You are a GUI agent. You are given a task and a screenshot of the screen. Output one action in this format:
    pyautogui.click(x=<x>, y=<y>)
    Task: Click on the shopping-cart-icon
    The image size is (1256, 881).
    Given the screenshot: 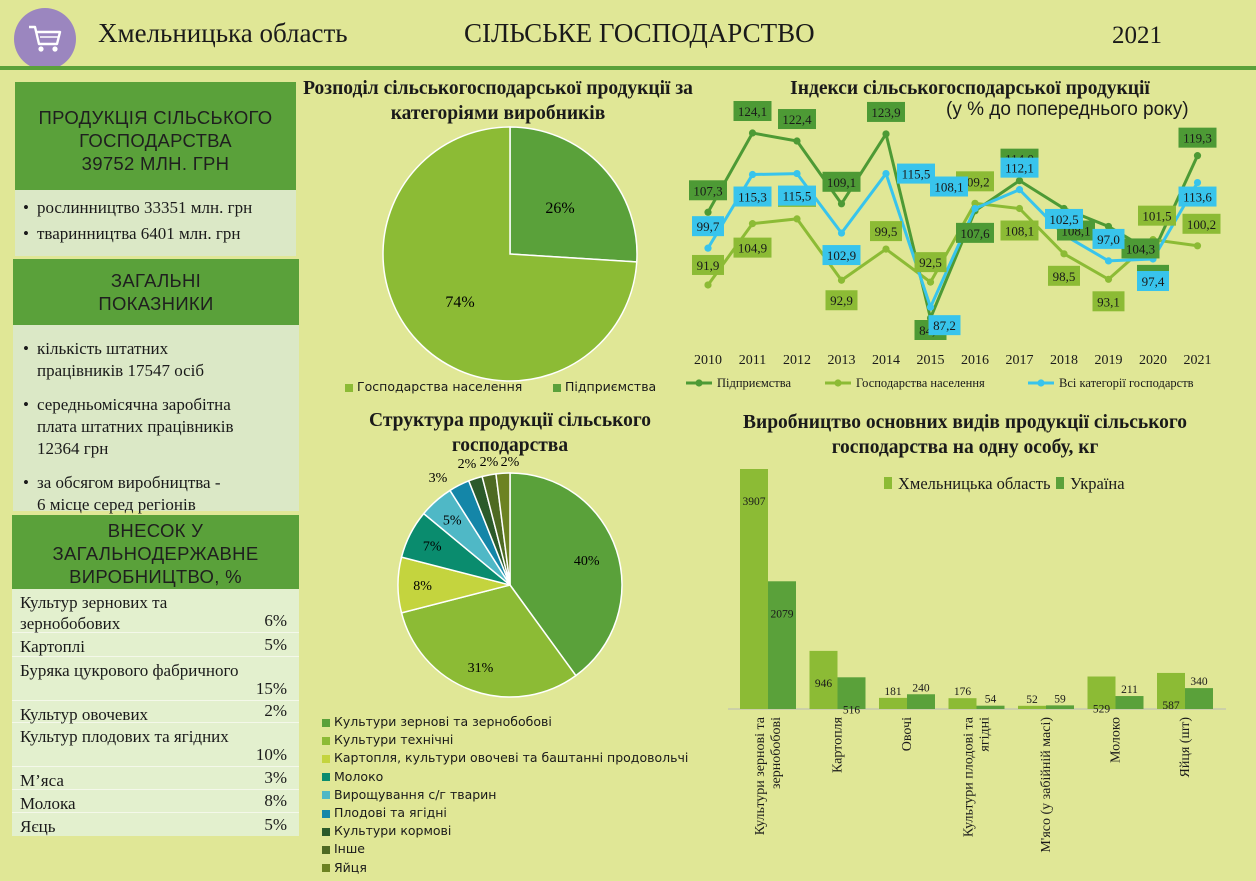 What is the action you would take?
    pyautogui.click(x=45, y=38)
    